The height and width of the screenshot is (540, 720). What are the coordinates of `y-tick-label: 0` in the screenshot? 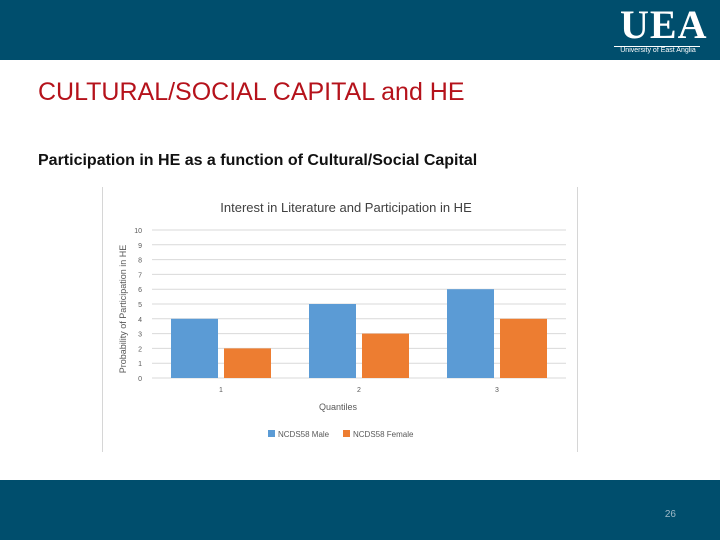 It's located at (140, 379).